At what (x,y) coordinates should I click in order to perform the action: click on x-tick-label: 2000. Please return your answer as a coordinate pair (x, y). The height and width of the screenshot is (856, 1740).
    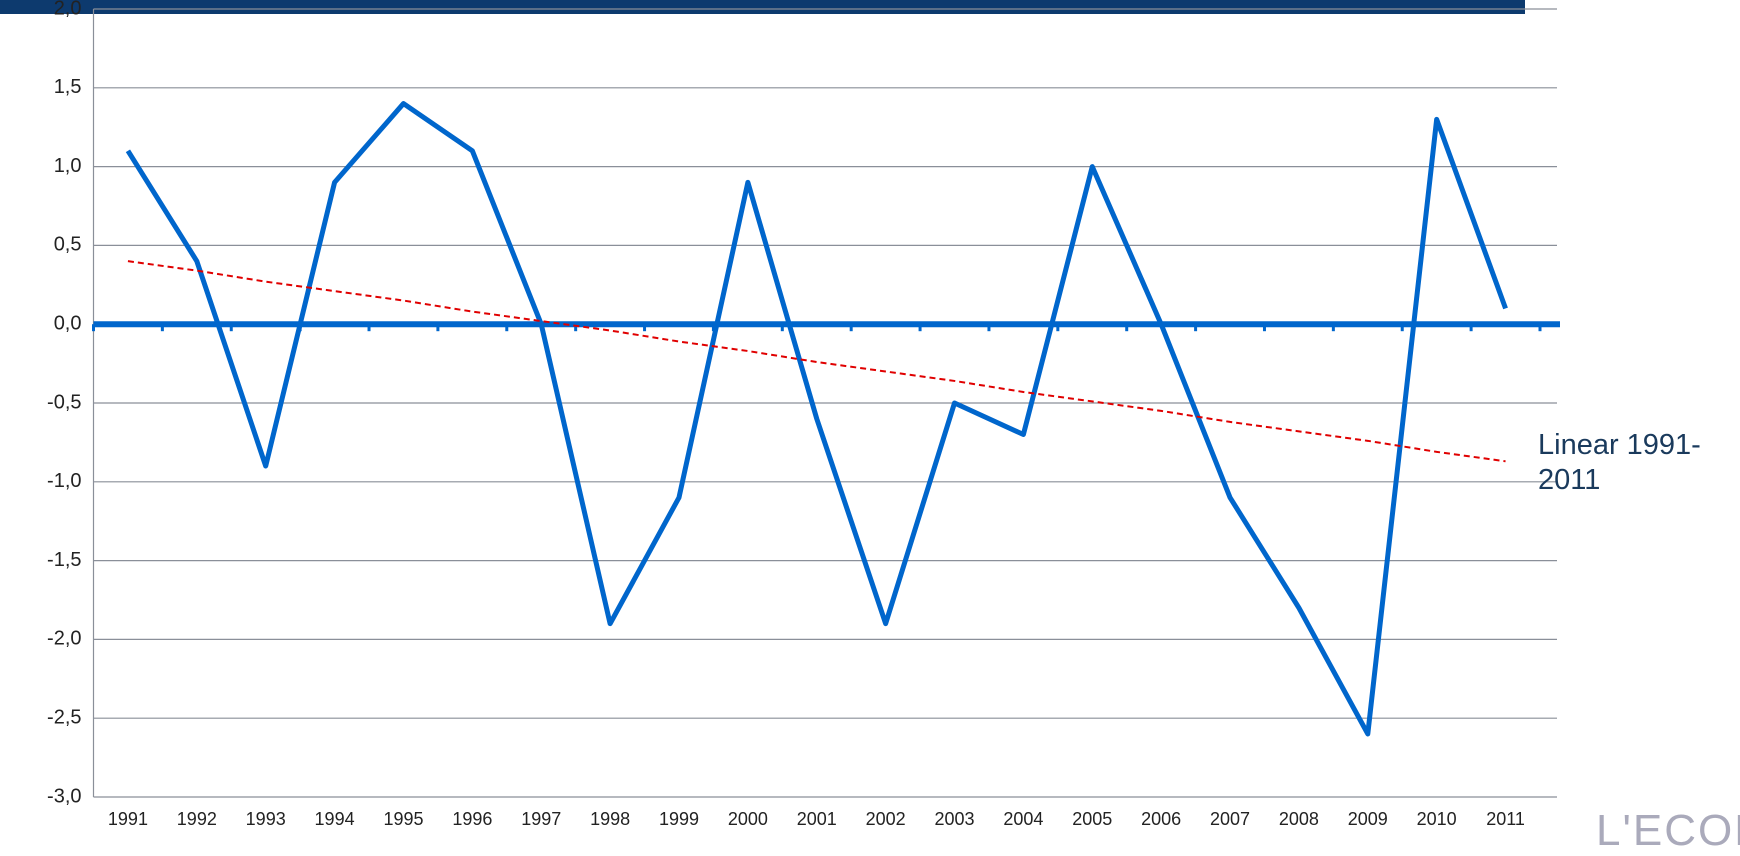
    Looking at the image, I should click on (748, 819).